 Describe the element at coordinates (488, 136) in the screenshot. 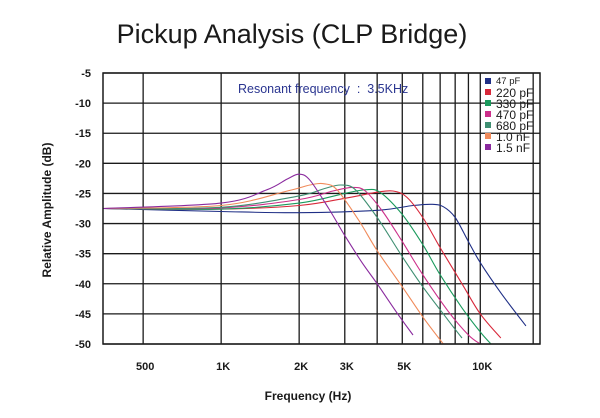

I see `legend-swatch-1-0-nf` at that location.